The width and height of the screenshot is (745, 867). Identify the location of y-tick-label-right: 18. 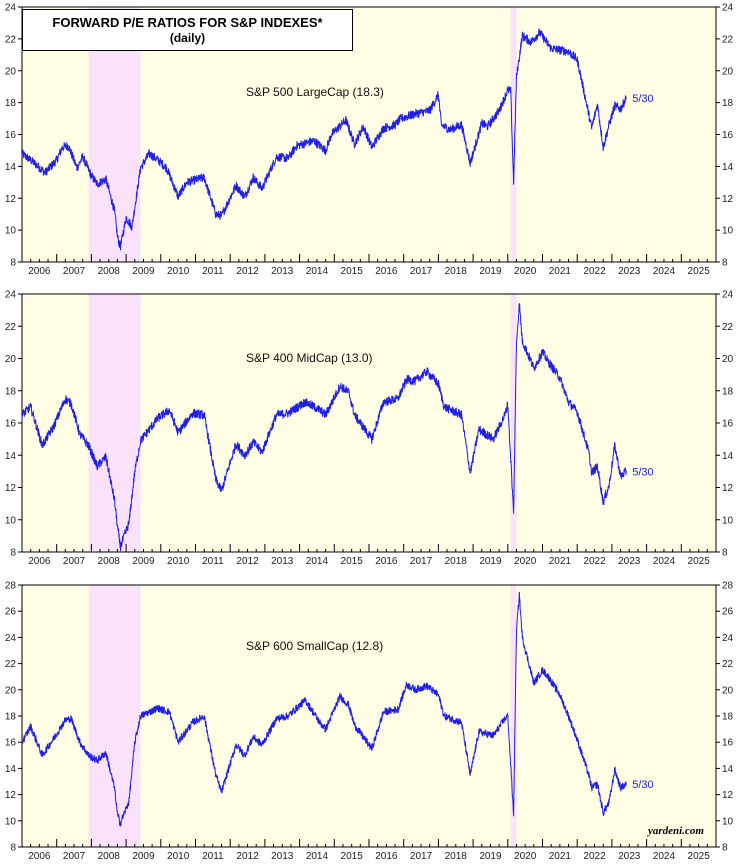
(728, 103).